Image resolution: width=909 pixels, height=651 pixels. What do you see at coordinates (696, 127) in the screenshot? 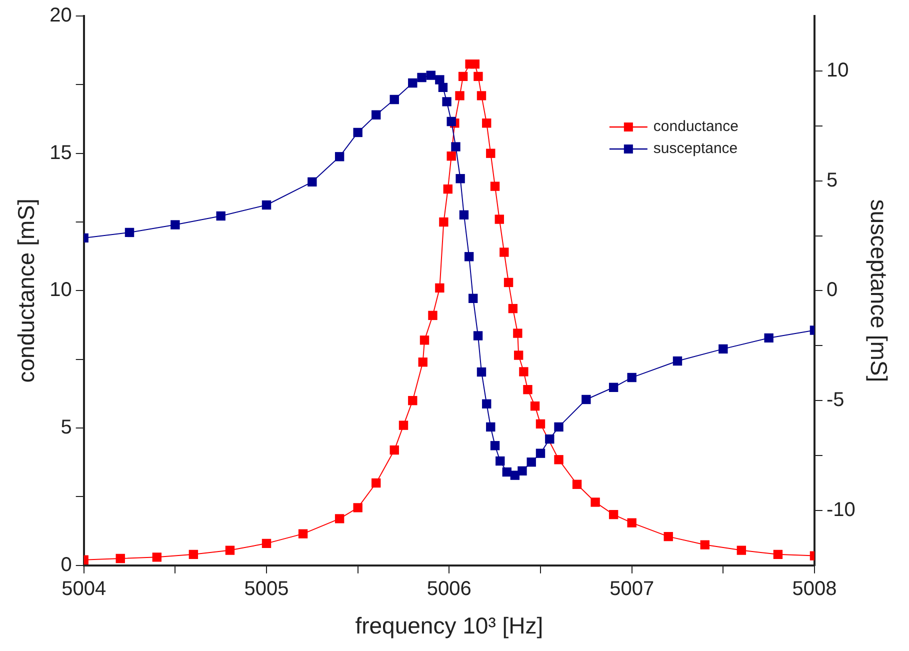
I see `legend-label: conductance` at bounding box center [696, 127].